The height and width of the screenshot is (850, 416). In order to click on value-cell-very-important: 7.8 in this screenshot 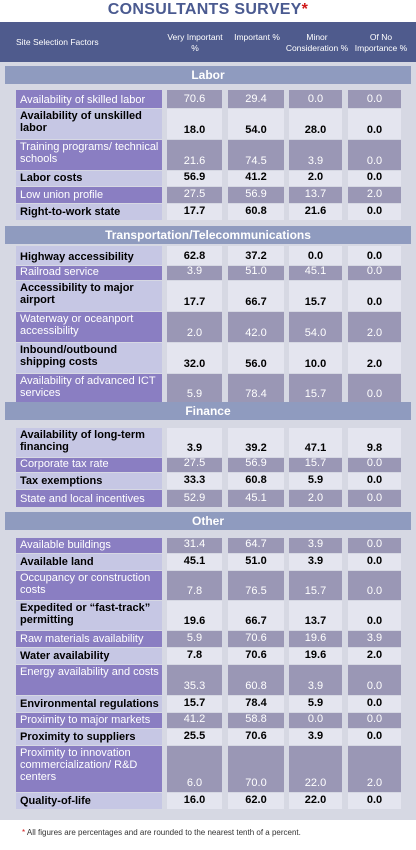, I will do `click(194, 585)`.